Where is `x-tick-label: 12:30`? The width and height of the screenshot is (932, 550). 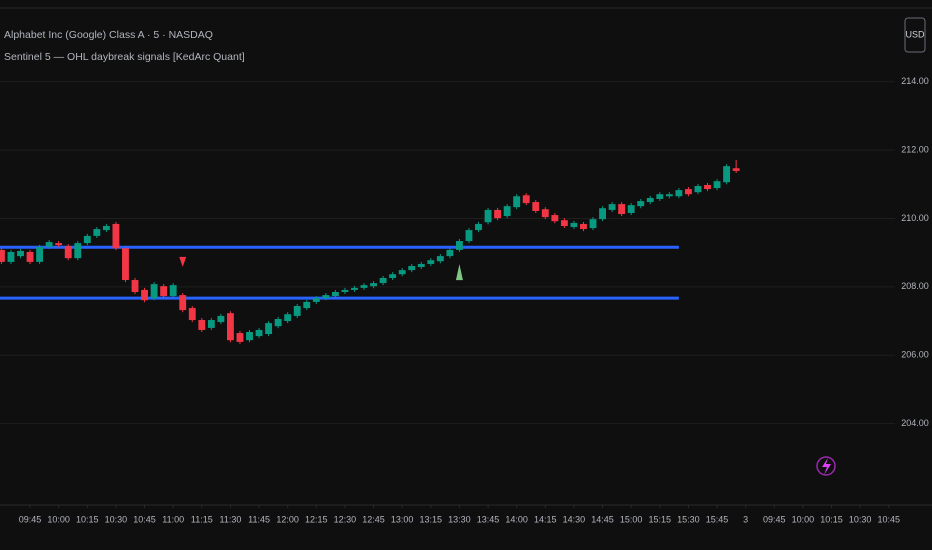 x-tick-label: 12:30 is located at coordinates (345, 519).